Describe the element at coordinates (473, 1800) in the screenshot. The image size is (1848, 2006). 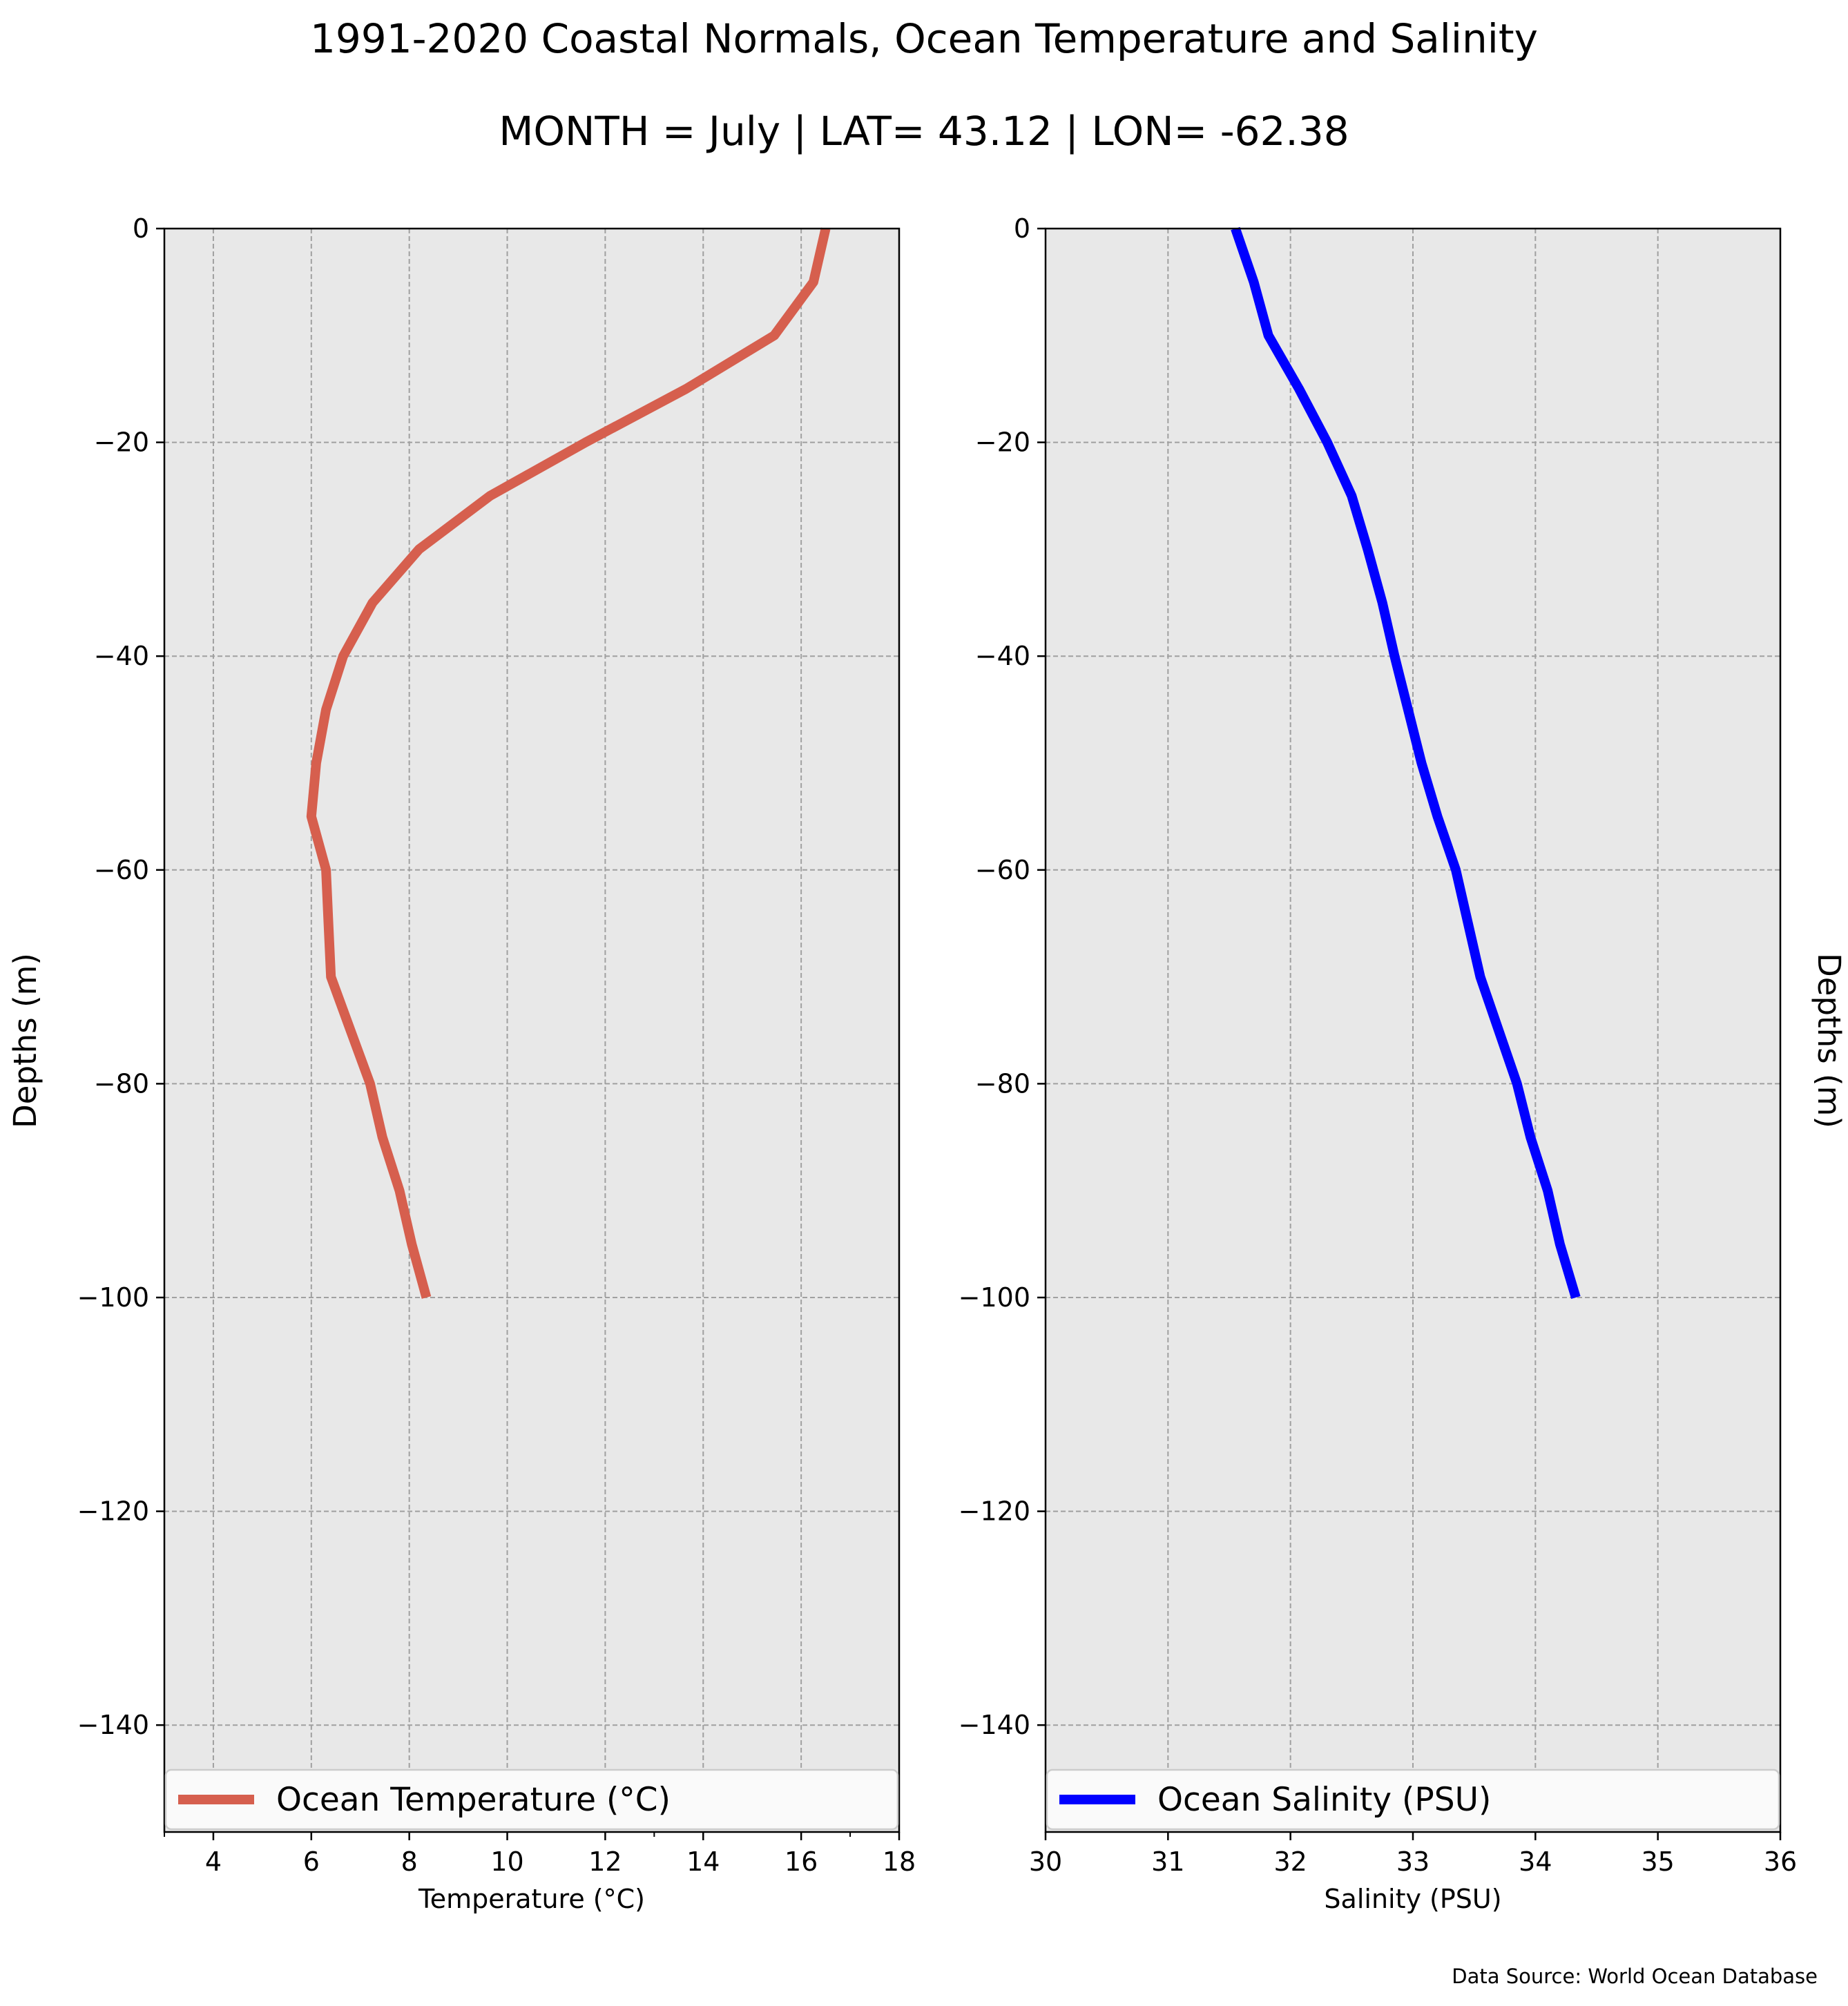
I see `legend-label: Ocean Temperature (°C)` at that location.